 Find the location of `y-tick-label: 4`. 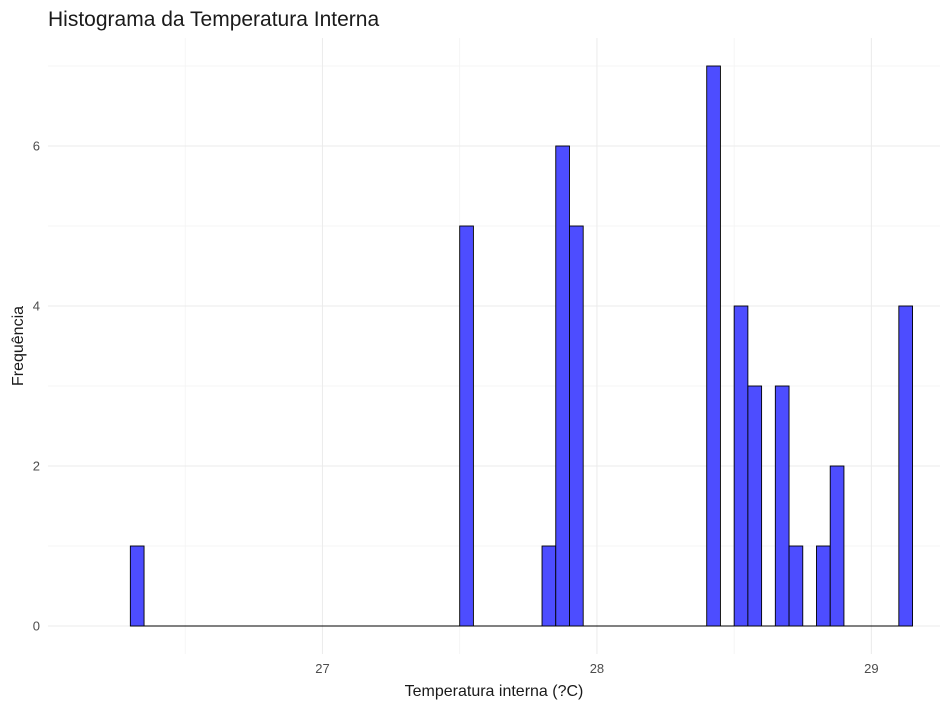

y-tick-label: 4 is located at coordinates (36, 306).